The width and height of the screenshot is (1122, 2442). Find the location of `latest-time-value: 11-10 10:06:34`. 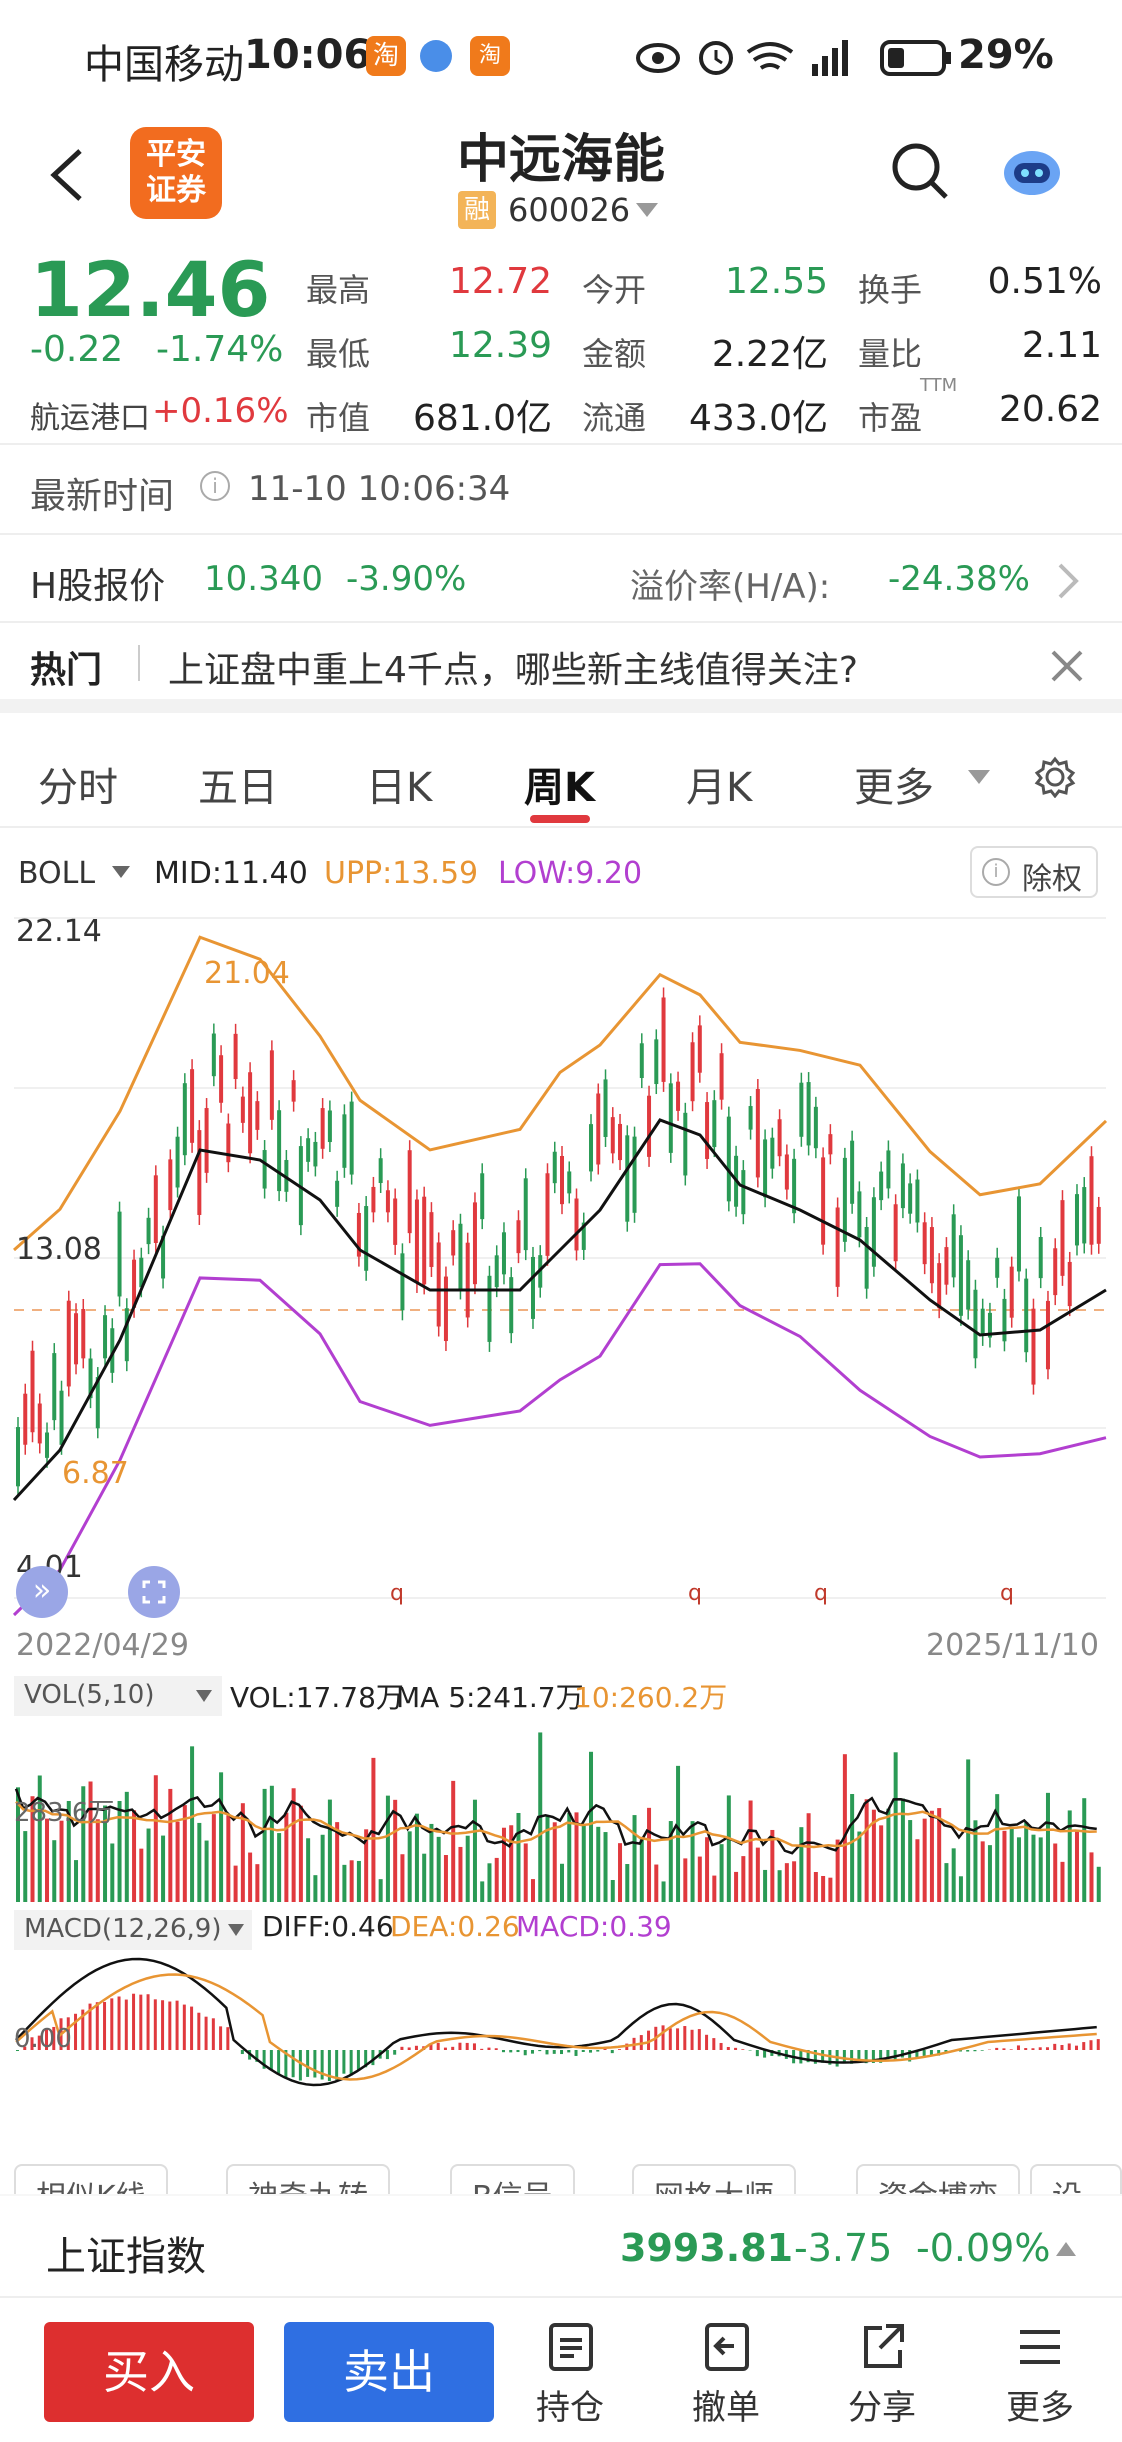

latest-time-value: 11-10 10:06:34 is located at coordinates (379, 489).